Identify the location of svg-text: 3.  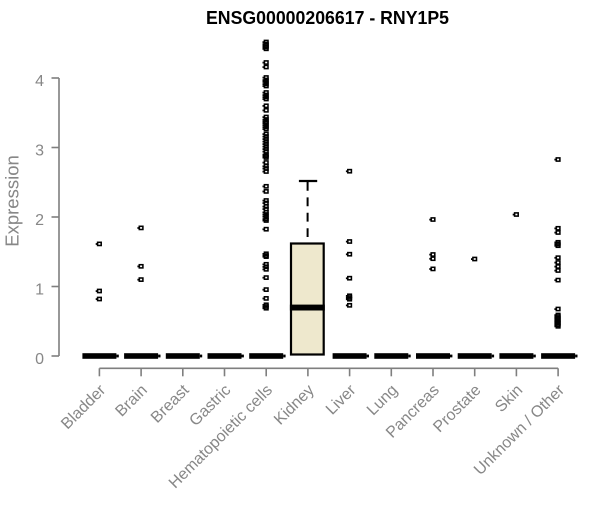
(39, 150).